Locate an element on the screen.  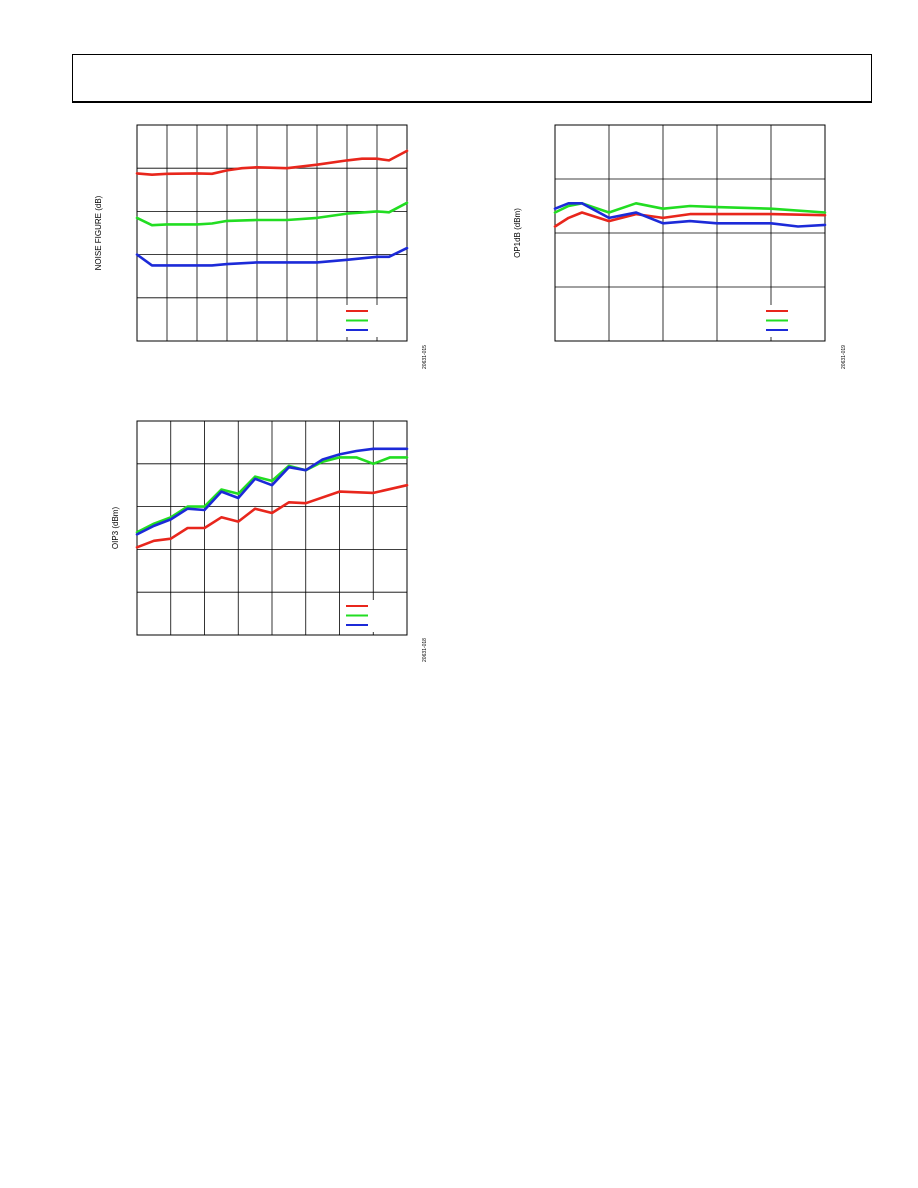
figure-id: 20631-019 is located at coordinates (844, 357).